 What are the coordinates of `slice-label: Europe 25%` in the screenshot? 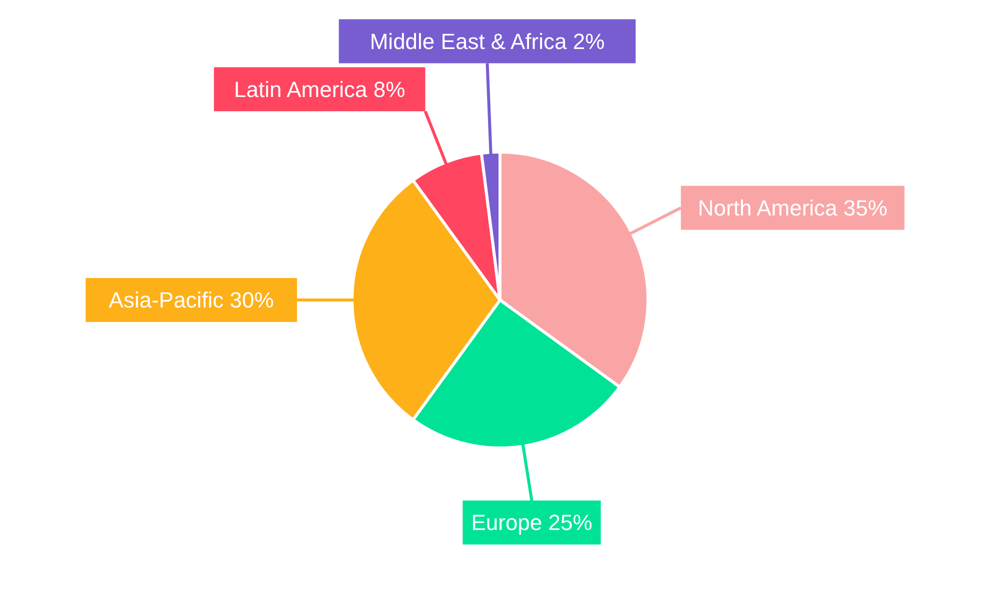 It's located at (531, 522).